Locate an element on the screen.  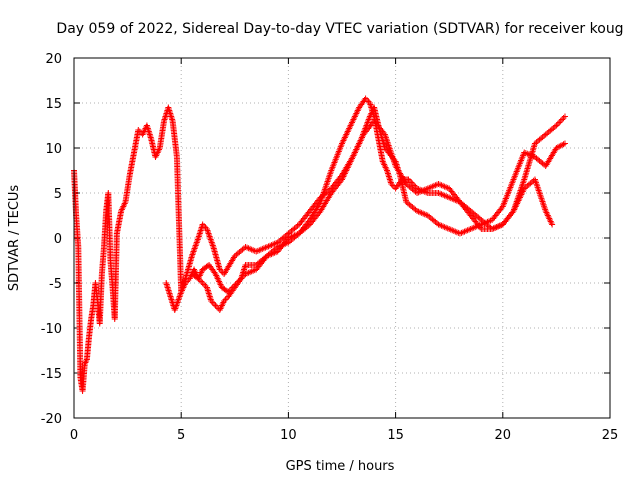
x-tick-label: 0 is located at coordinates (74, 435).